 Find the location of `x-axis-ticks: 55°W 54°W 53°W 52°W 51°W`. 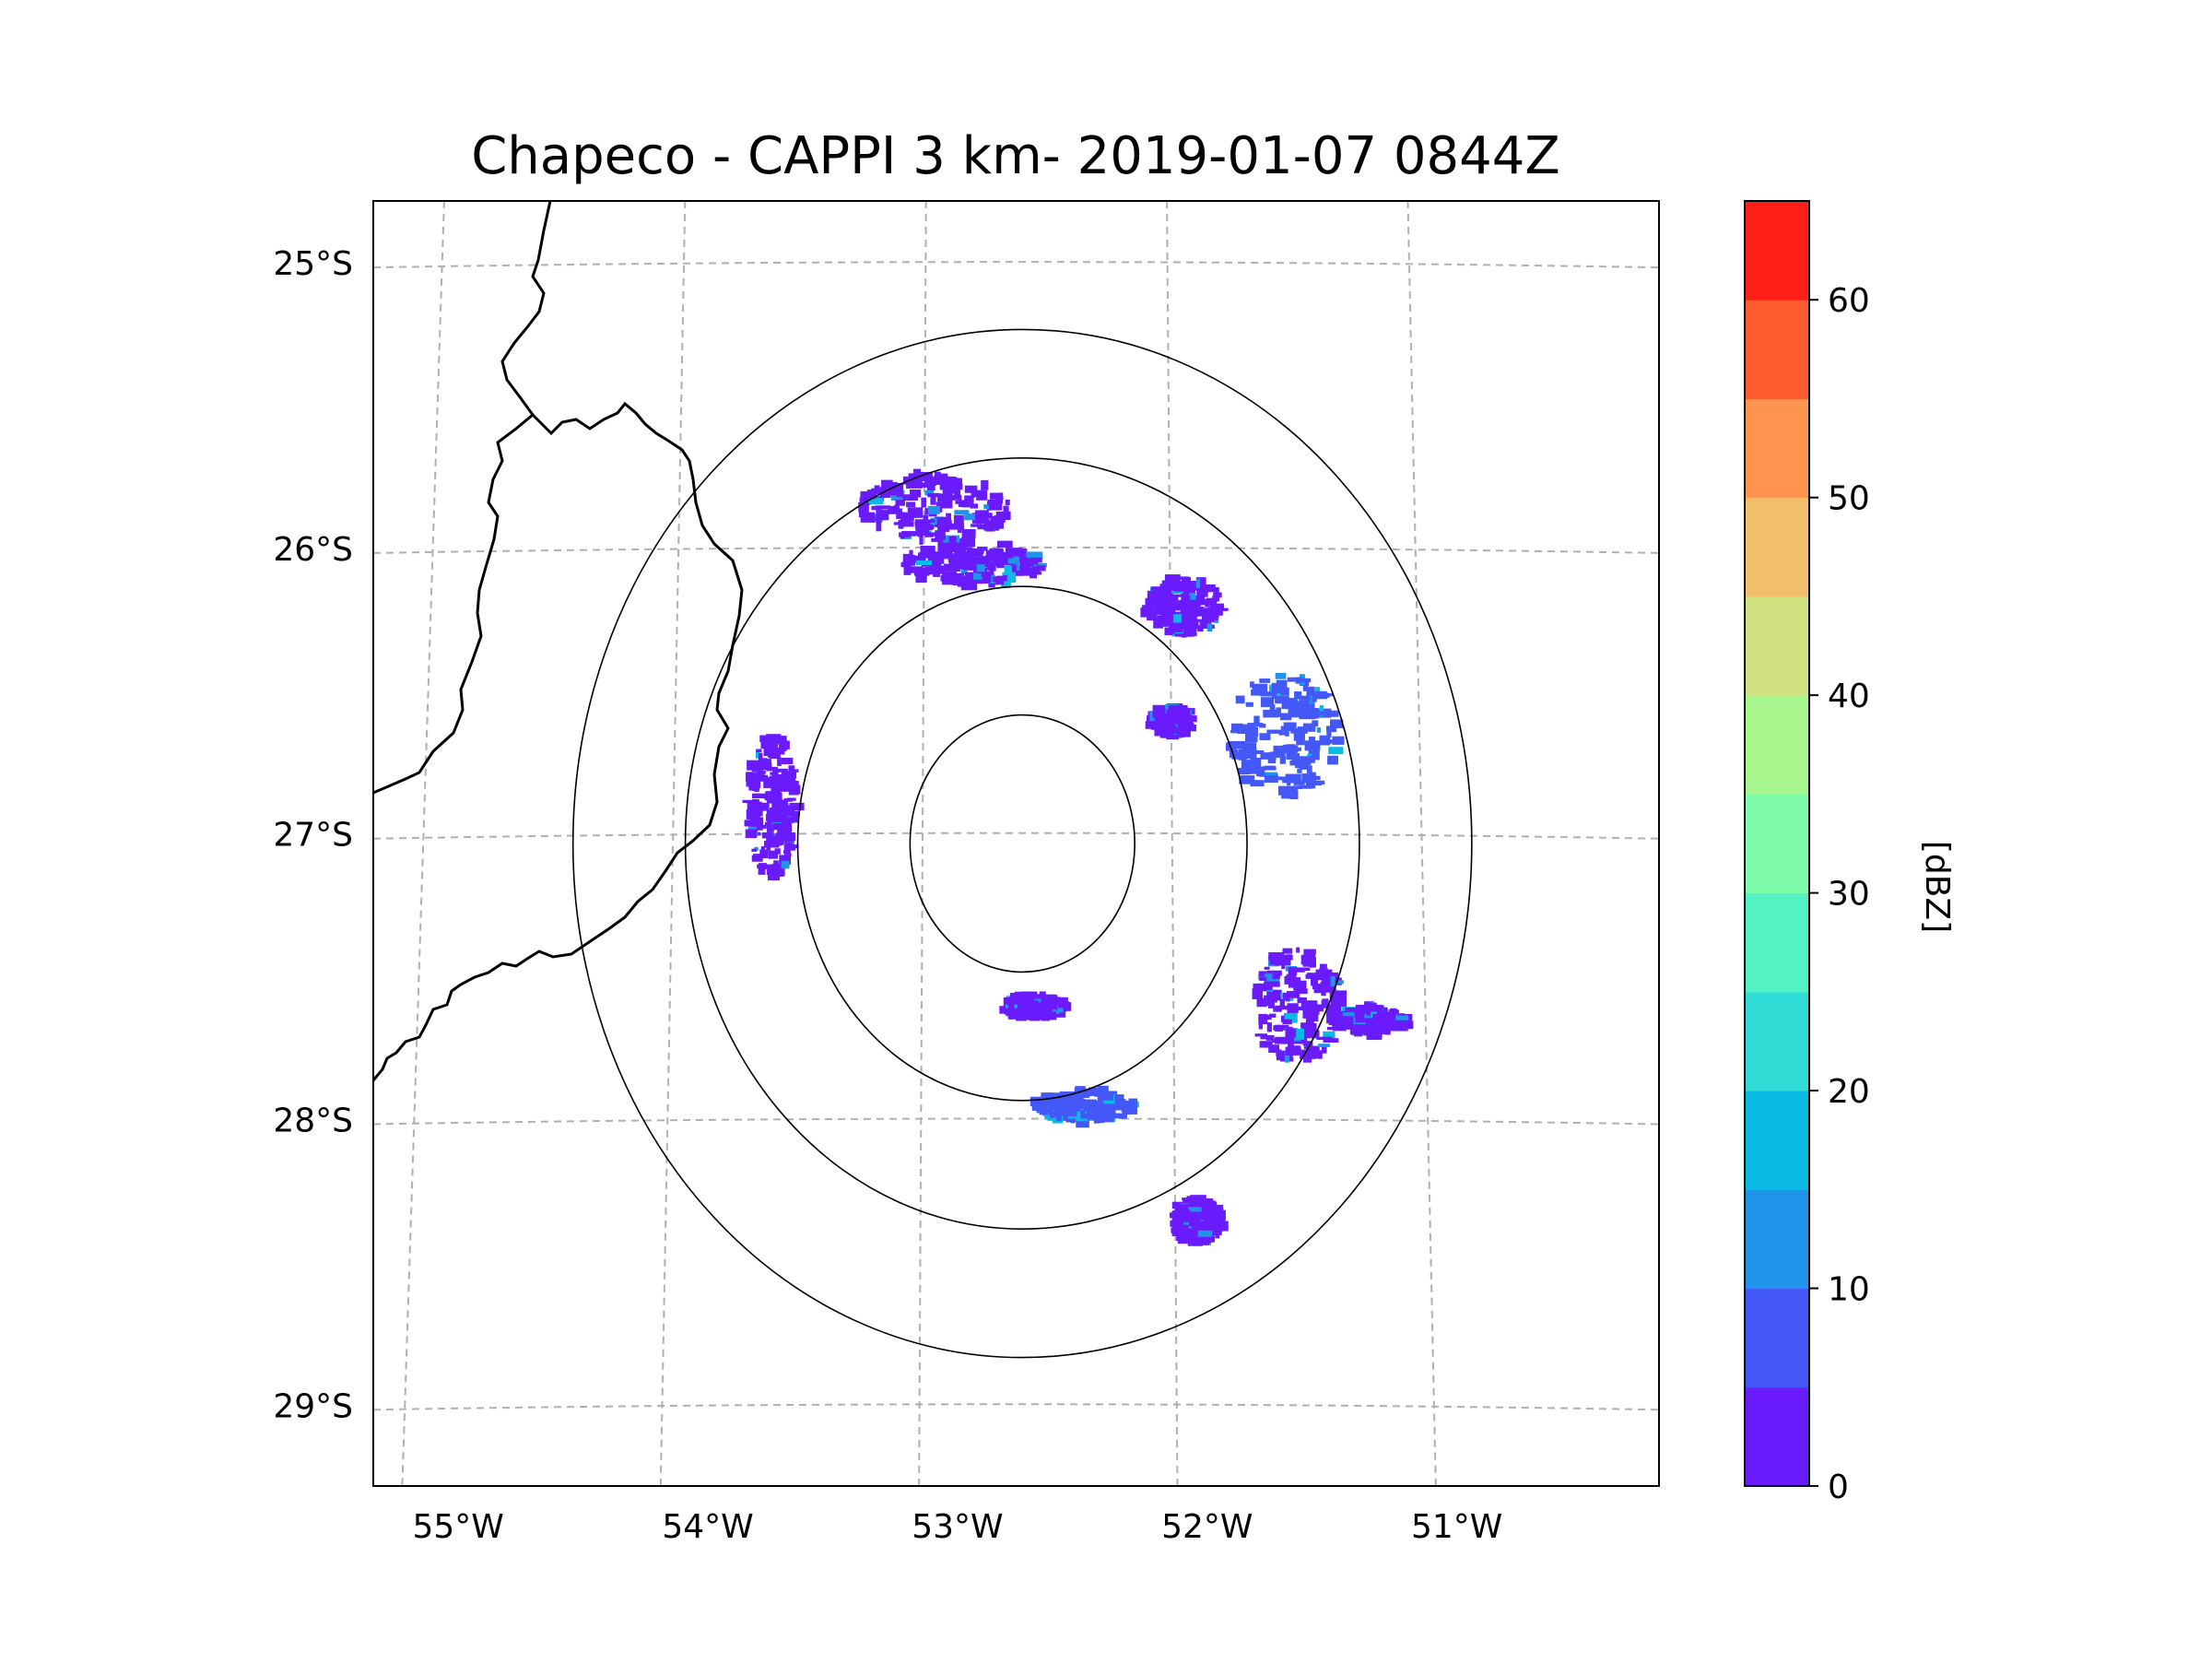

x-axis-ticks: 55°W 54°W 53°W 52°W 51°W is located at coordinates (957, 1527).